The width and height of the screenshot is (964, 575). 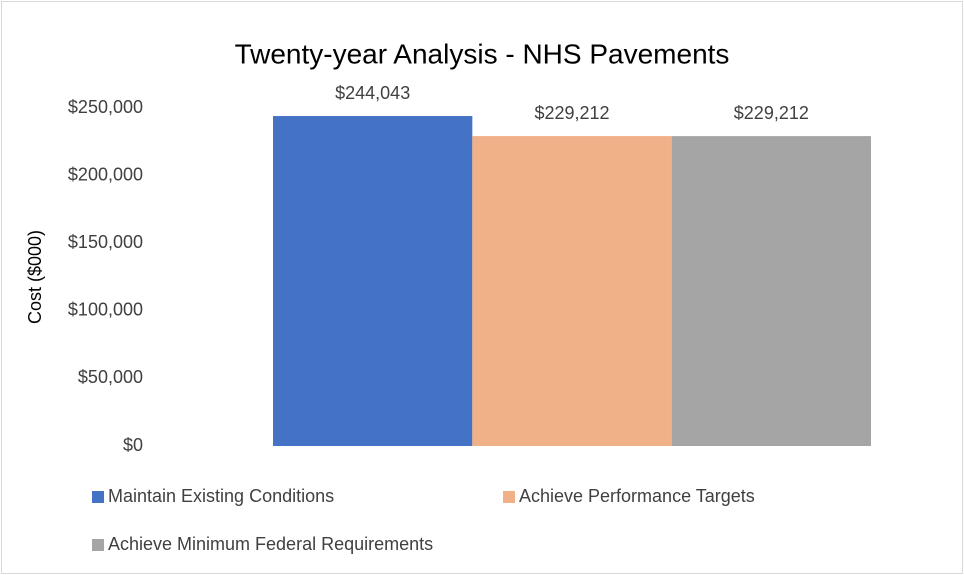 I want to click on y-tick-label: $0, so click(x=133, y=445).